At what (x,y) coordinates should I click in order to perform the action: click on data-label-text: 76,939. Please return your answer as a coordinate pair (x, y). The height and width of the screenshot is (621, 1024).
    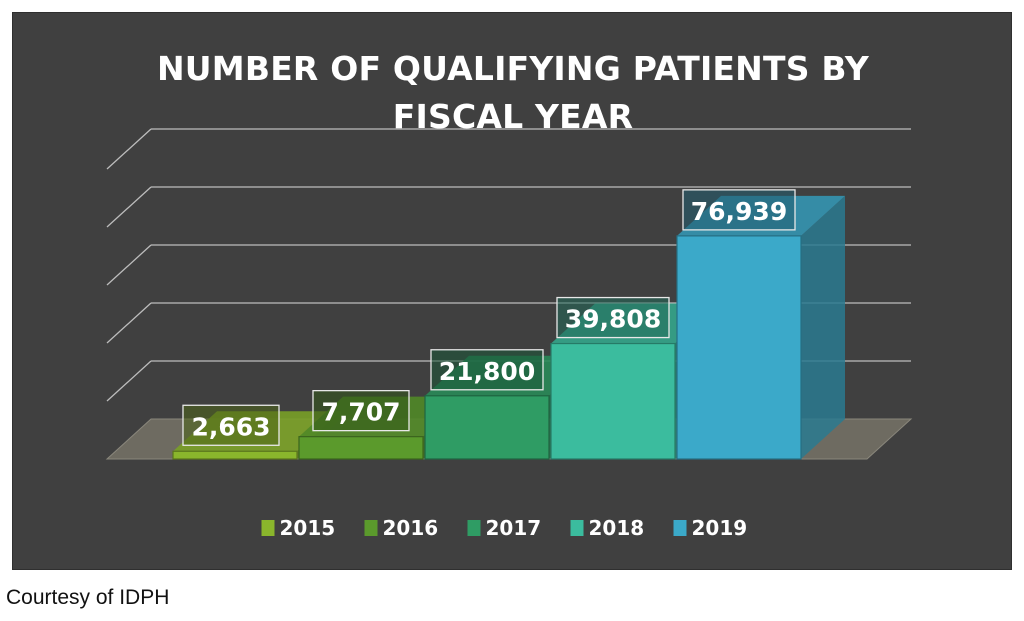
    Looking at the image, I should click on (739, 211).